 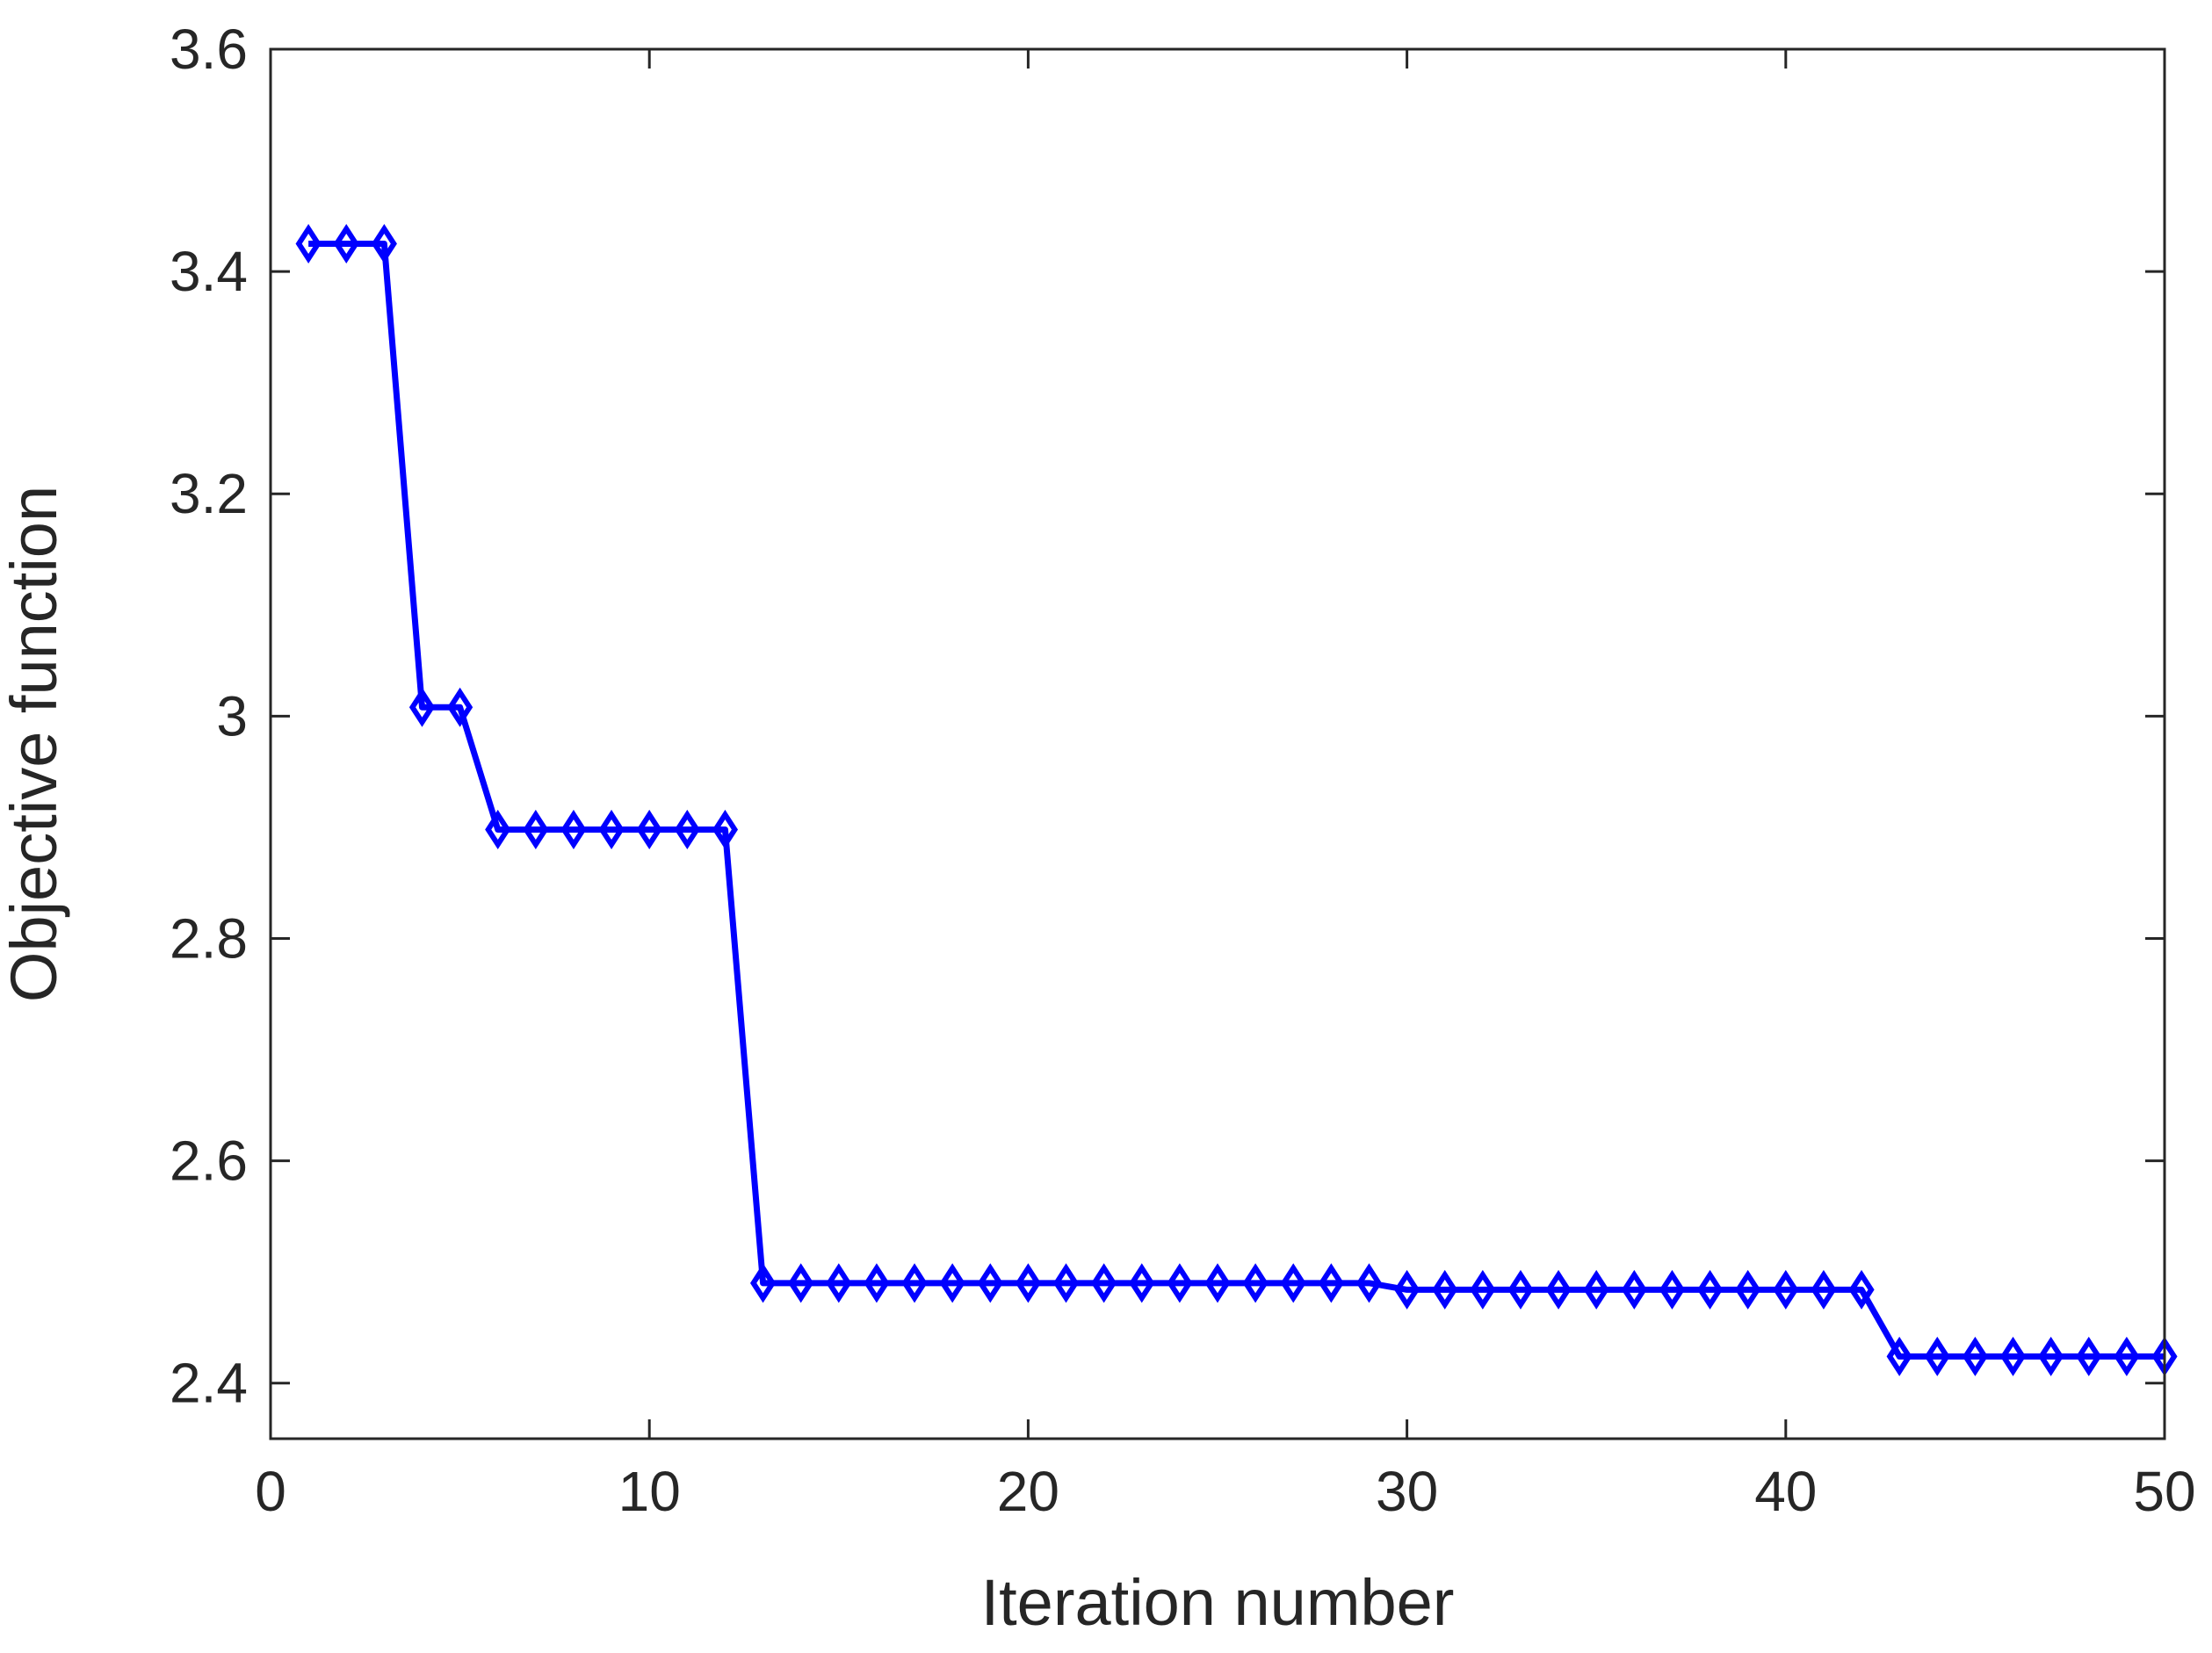 I want to click on y-tick-label: 3.2, so click(x=209, y=494).